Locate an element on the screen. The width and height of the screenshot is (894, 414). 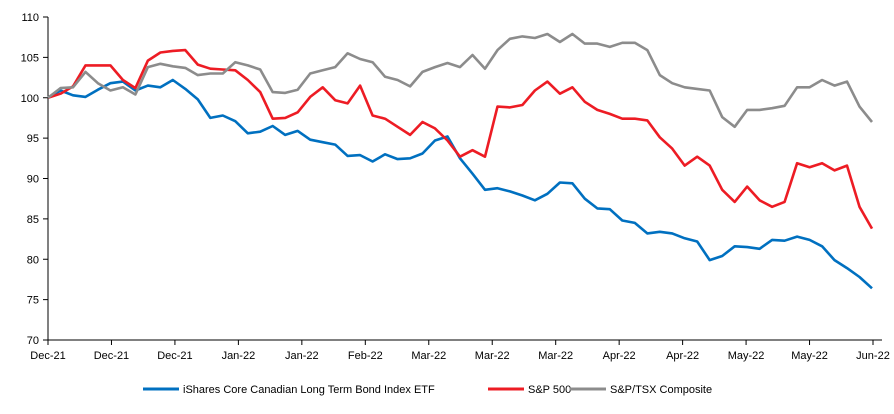
y-tick-label: 90 is located at coordinates (33, 180).